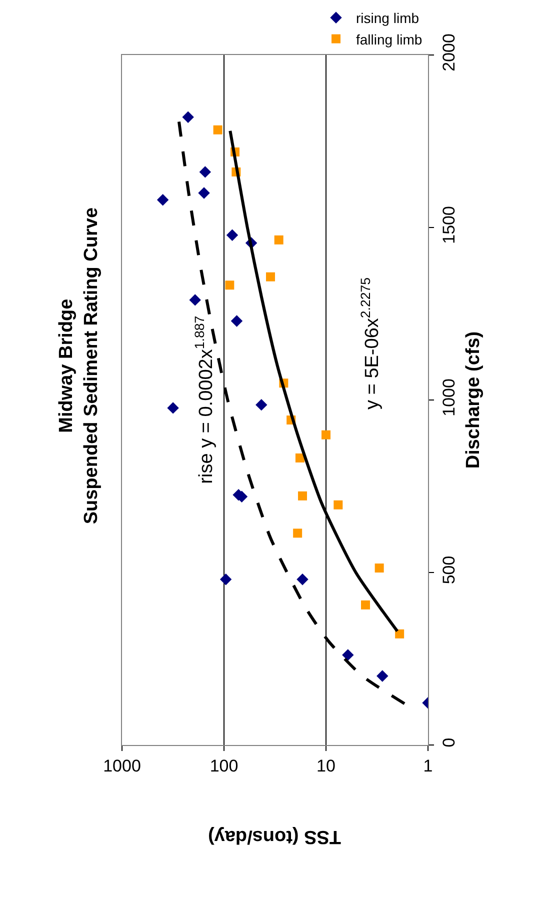 This screenshot has width=556, height=898. I want to click on x-tick-label: 100, so click(224, 766).